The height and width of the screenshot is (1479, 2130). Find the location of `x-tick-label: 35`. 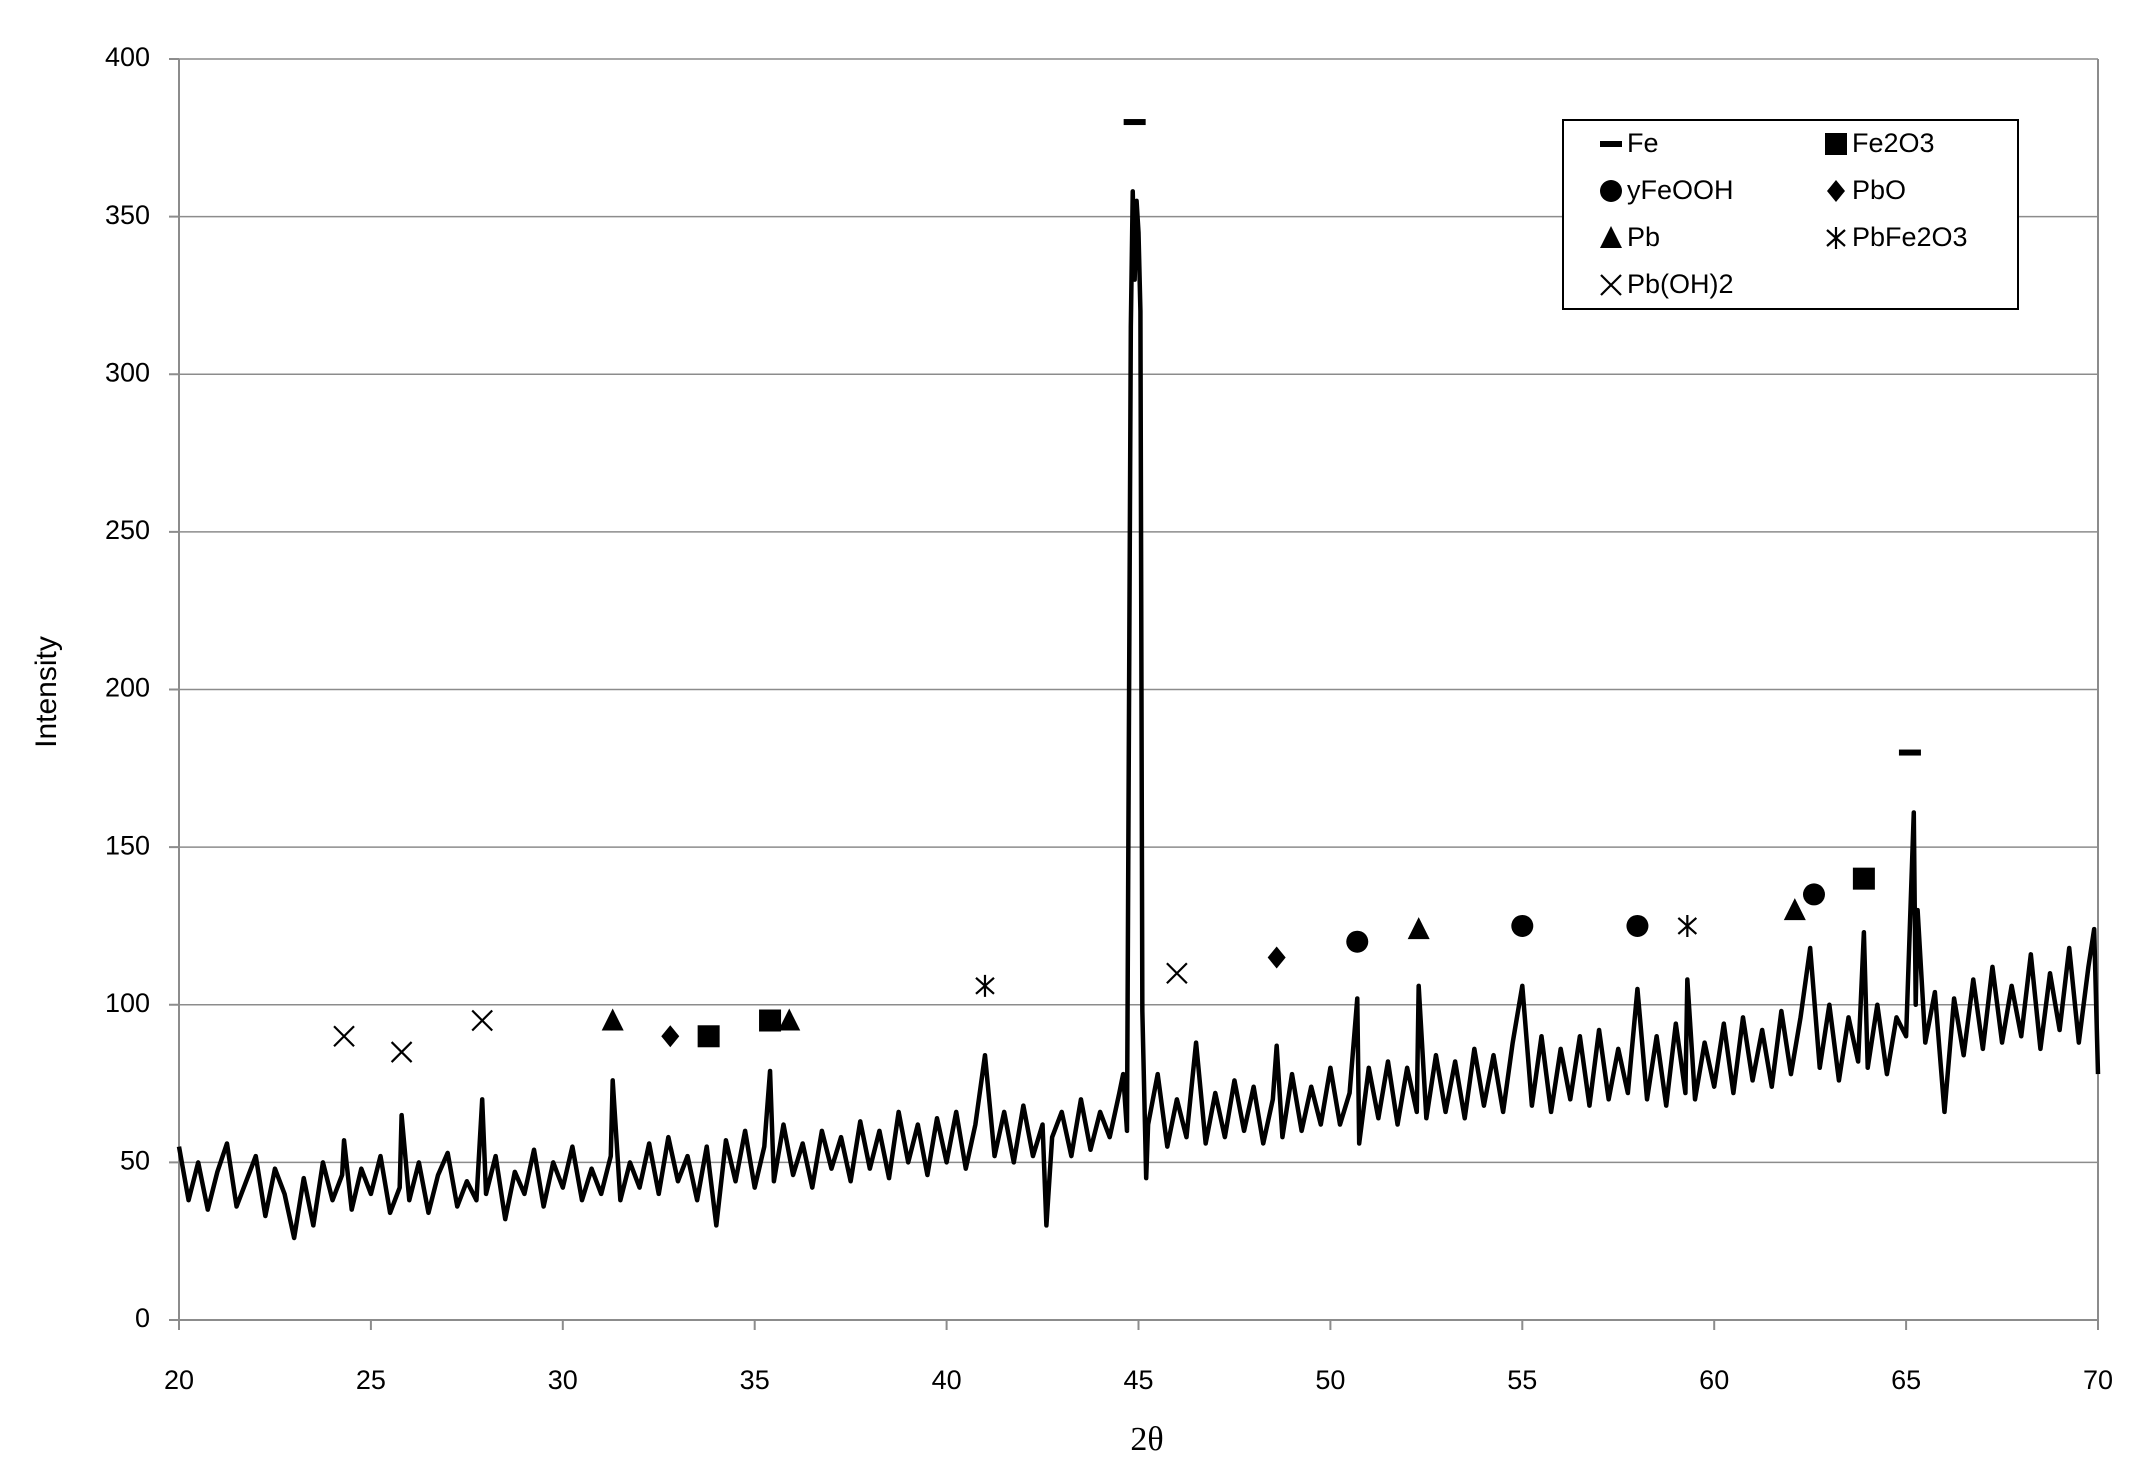

x-tick-label: 35 is located at coordinates (755, 1380).